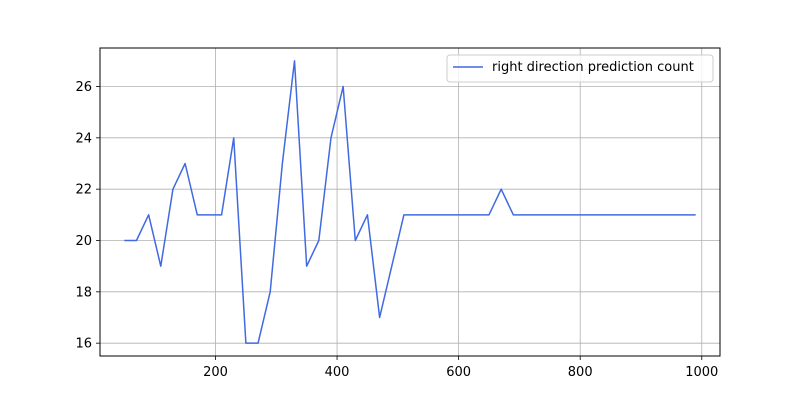 The height and width of the screenshot is (400, 800). Describe the element at coordinates (83, 138) in the screenshot. I see `y-tick-label: 24` at that location.